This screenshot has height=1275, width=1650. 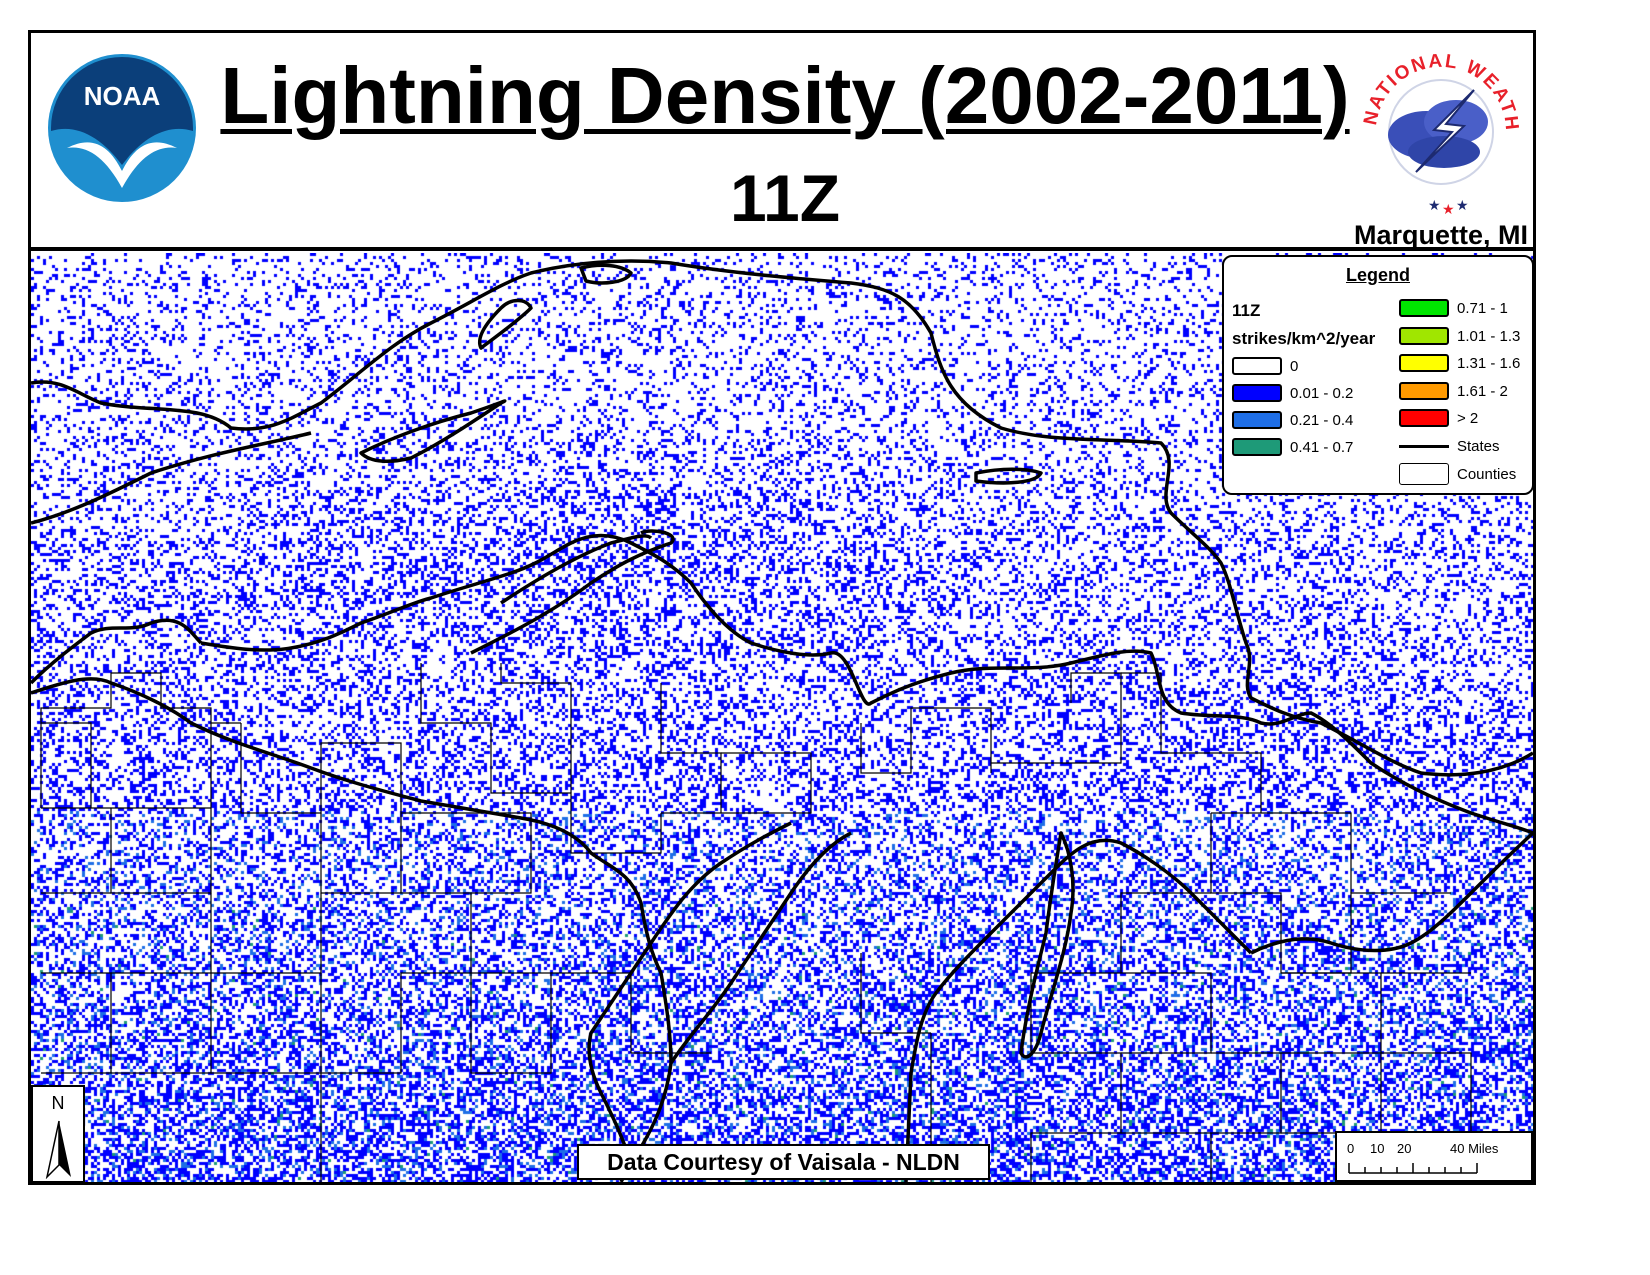 What do you see at coordinates (1413, 1168) in the screenshot?
I see `scale-bar-ruler` at bounding box center [1413, 1168].